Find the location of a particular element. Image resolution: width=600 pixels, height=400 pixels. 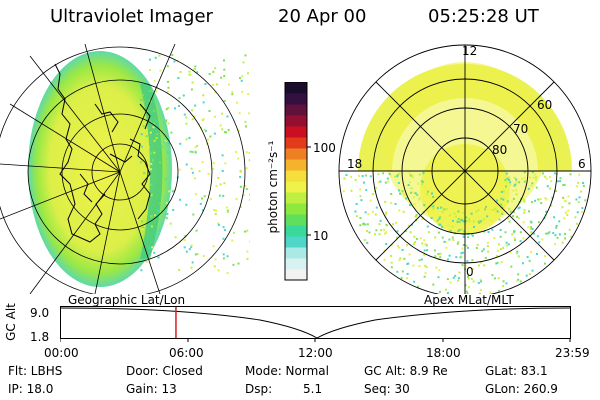

info-filter: Flt: LBHS is located at coordinates (35, 371).